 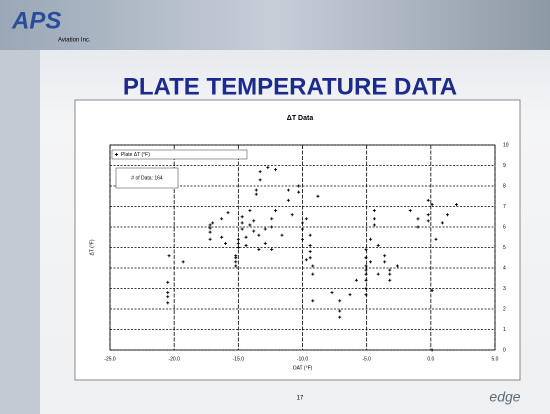 I want to click on y-tick-label: 0, so click(x=504, y=350).